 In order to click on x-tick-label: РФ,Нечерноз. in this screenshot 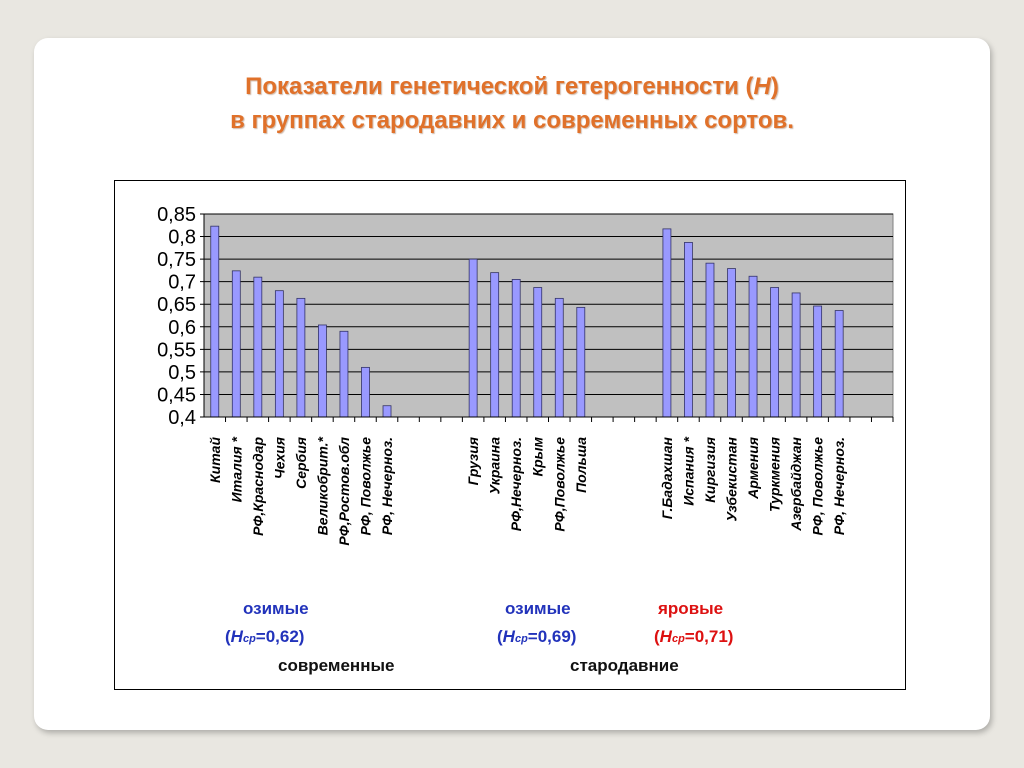, I will do `click(516, 484)`.